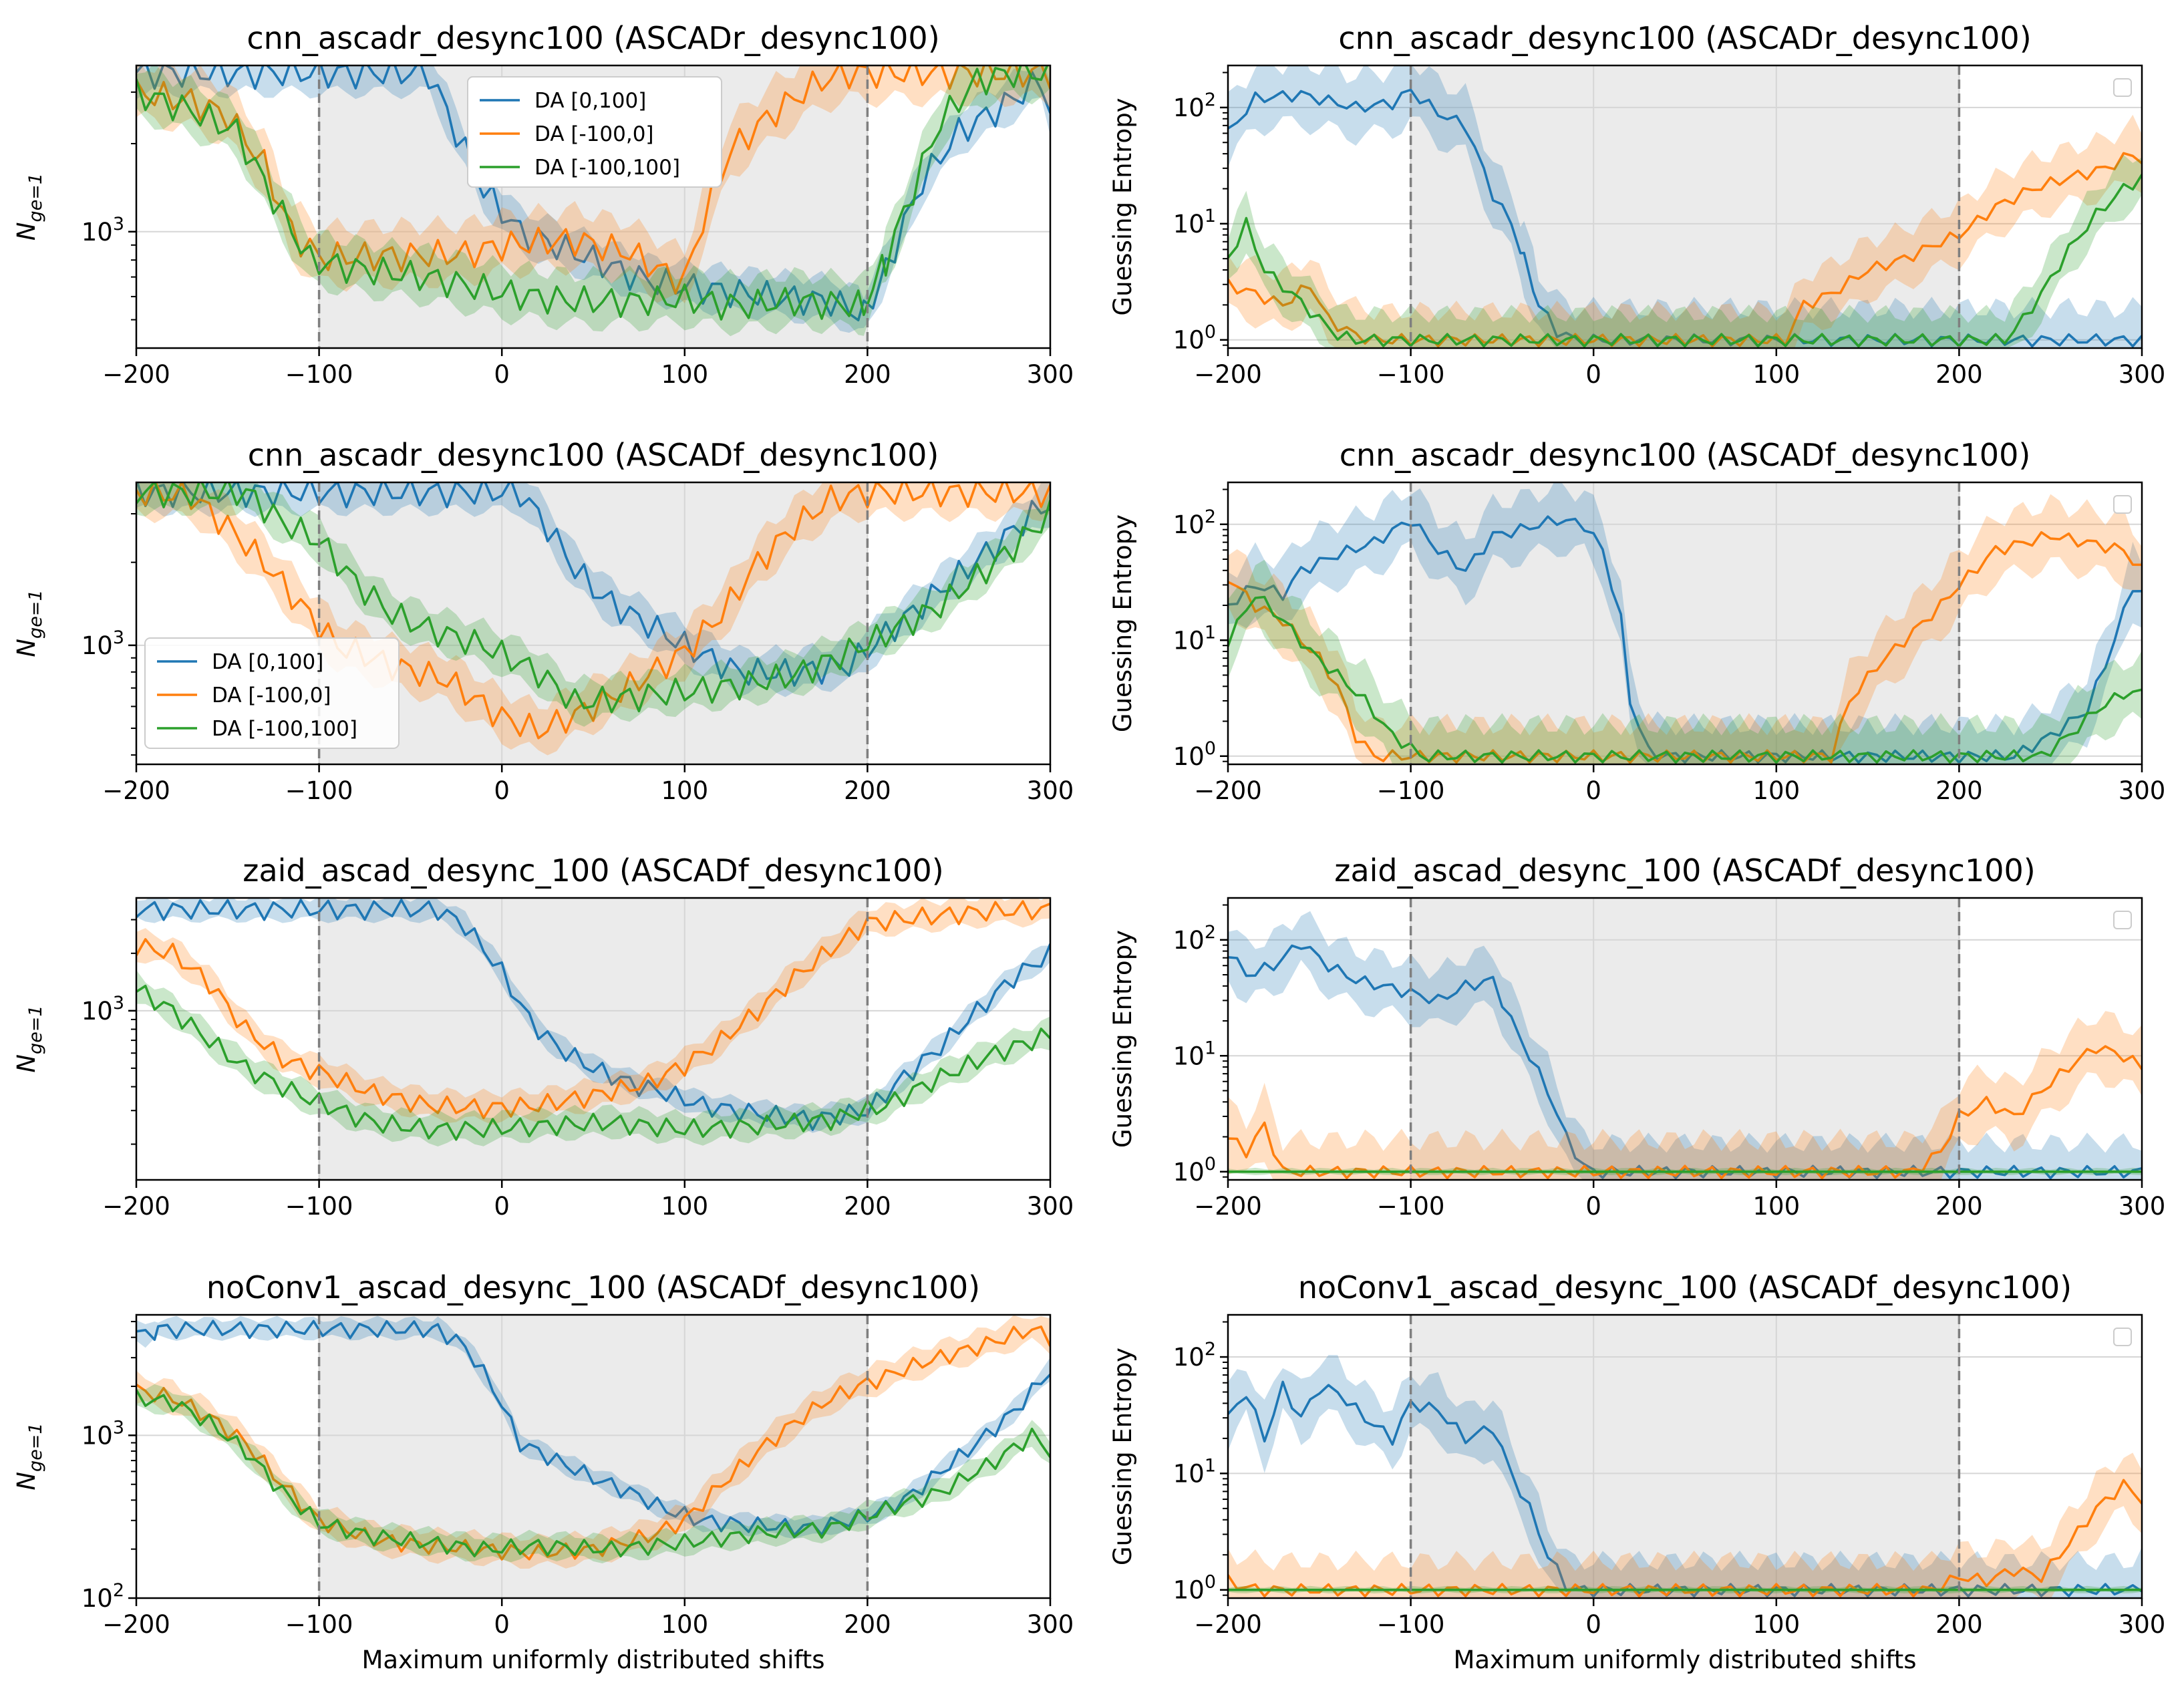 This screenshot has width=2184, height=1703. Describe the element at coordinates (594, 455) in the screenshot. I see `subplot-title: cnn_ascadr_desync100 (ASCADf_desync100)` at that location.